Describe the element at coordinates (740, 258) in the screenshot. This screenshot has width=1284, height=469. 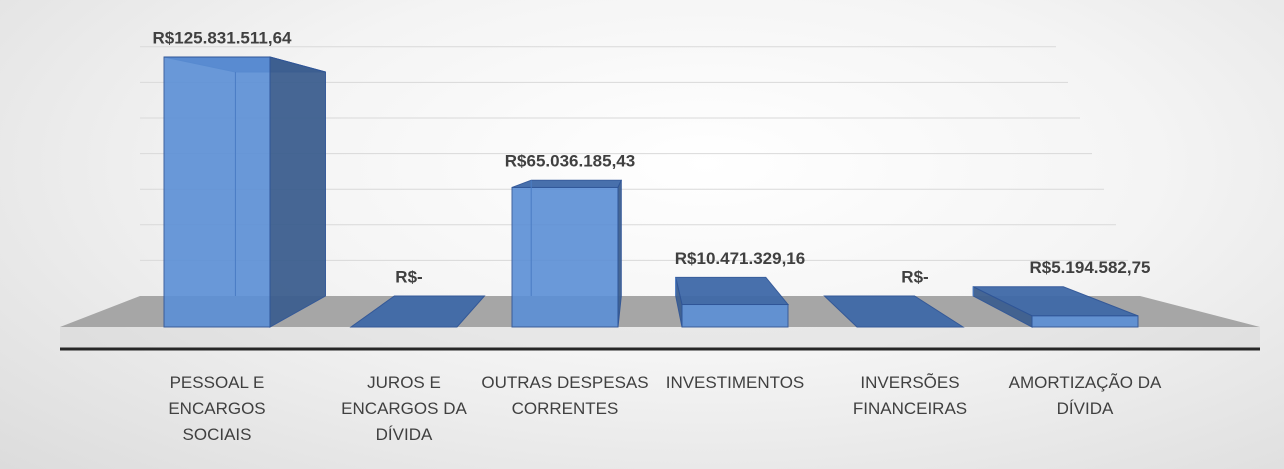
I see `value-label: R$10.471.329,16` at that location.